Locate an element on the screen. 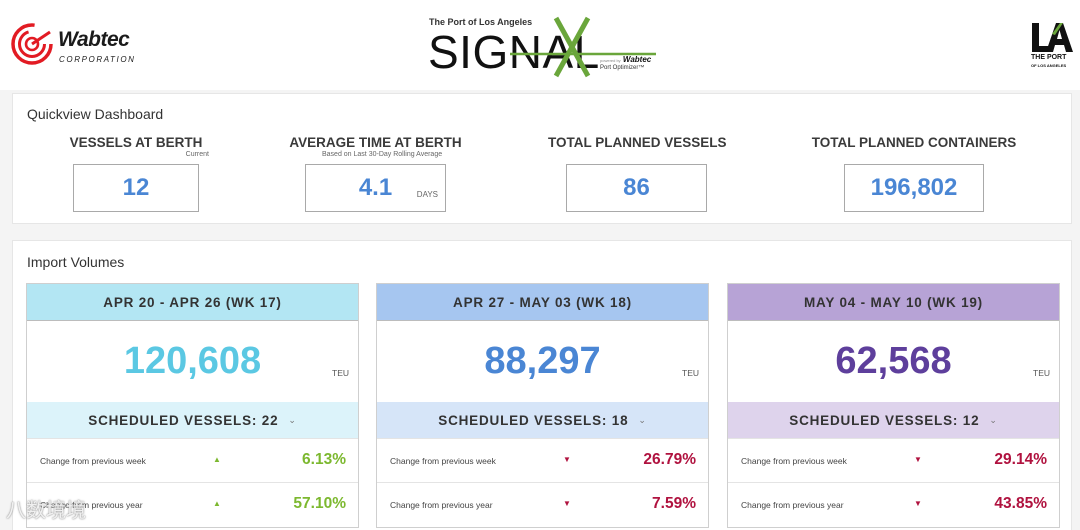 The image size is (1080, 530). change-row-year: Change from previous year ▼ 7.59% is located at coordinates (542, 504).